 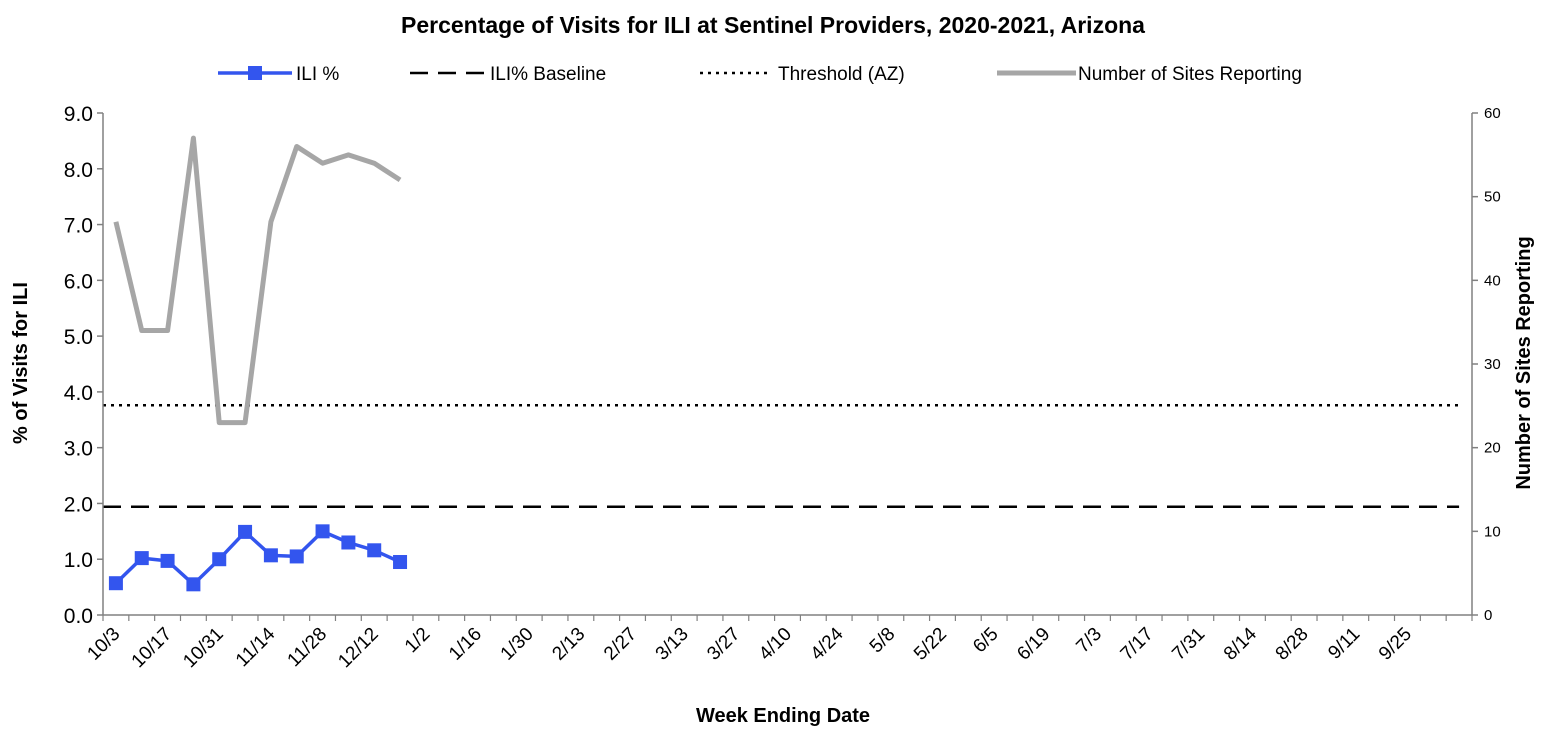 I want to click on x-tick-label: 6/5, so click(x=986, y=641).